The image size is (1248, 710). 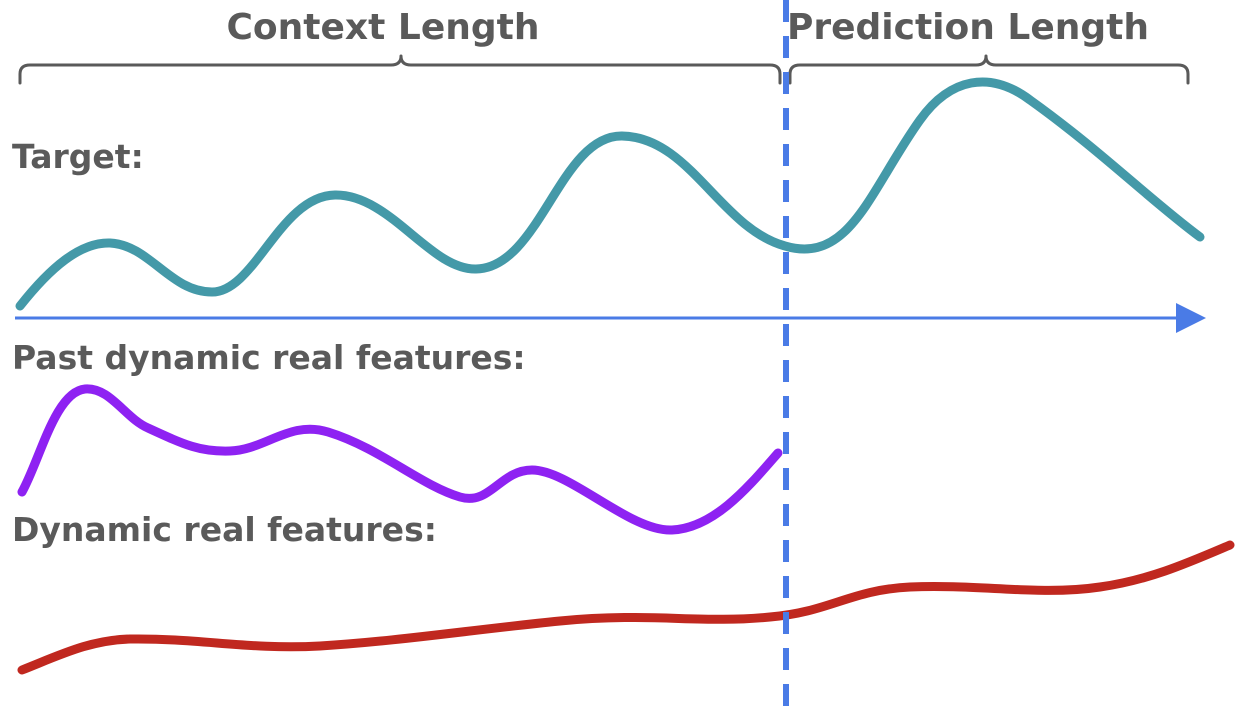 What do you see at coordinates (78, 156) in the screenshot?
I see `target-label: Target:` at bounding box center [78, 156].